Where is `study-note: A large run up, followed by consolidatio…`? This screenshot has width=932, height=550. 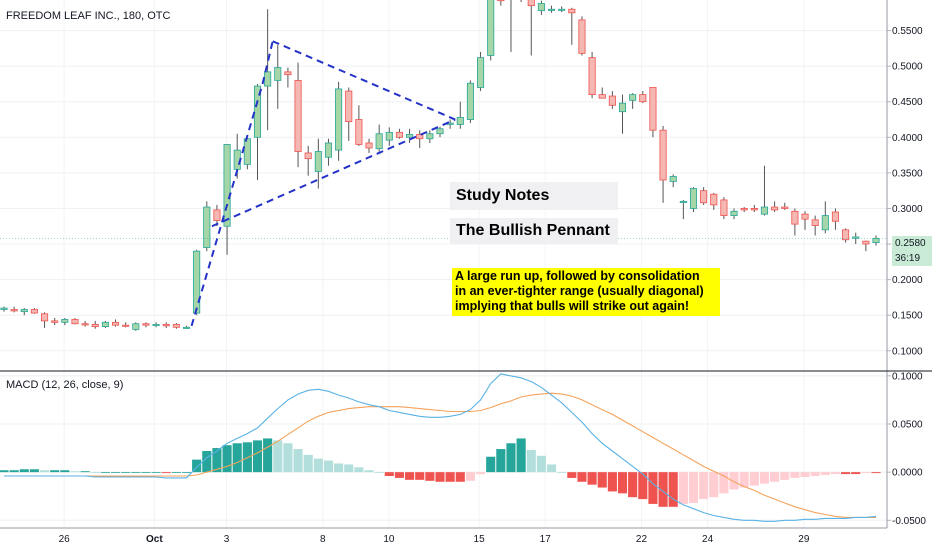 study-note: A large run up, followed by consolidatio… is located at coordinates (586, 292).